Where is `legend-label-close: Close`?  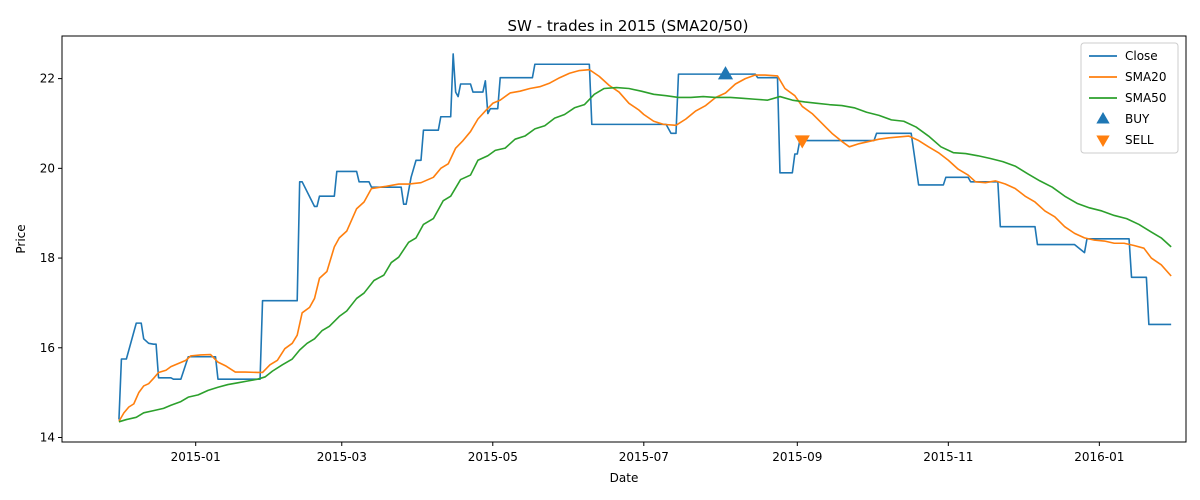 legend-label-close: Close is located at coordinates (1141, 56).